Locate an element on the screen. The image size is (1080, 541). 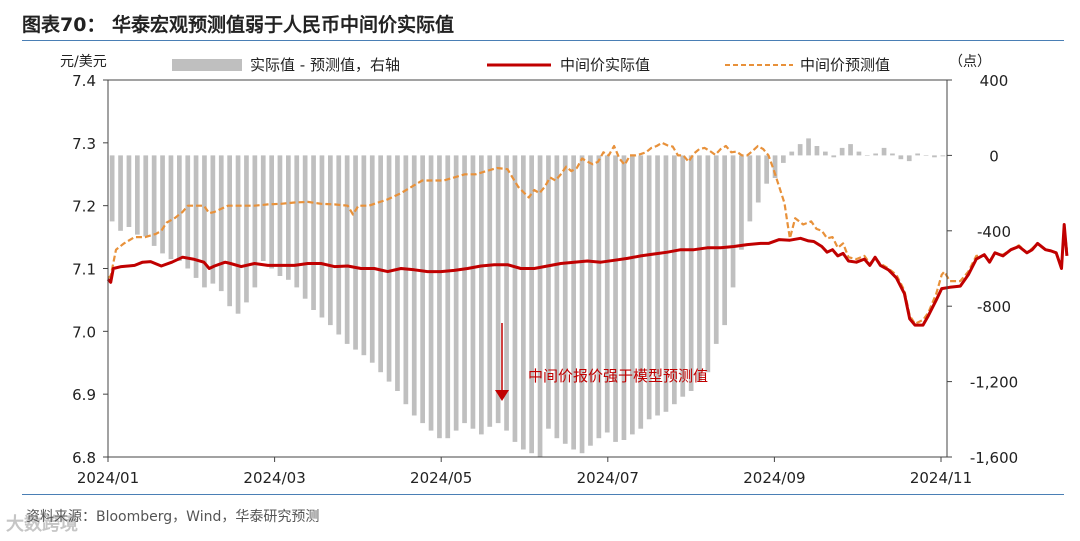
right-tick-label: -800 is located at coordinates (994, 307).